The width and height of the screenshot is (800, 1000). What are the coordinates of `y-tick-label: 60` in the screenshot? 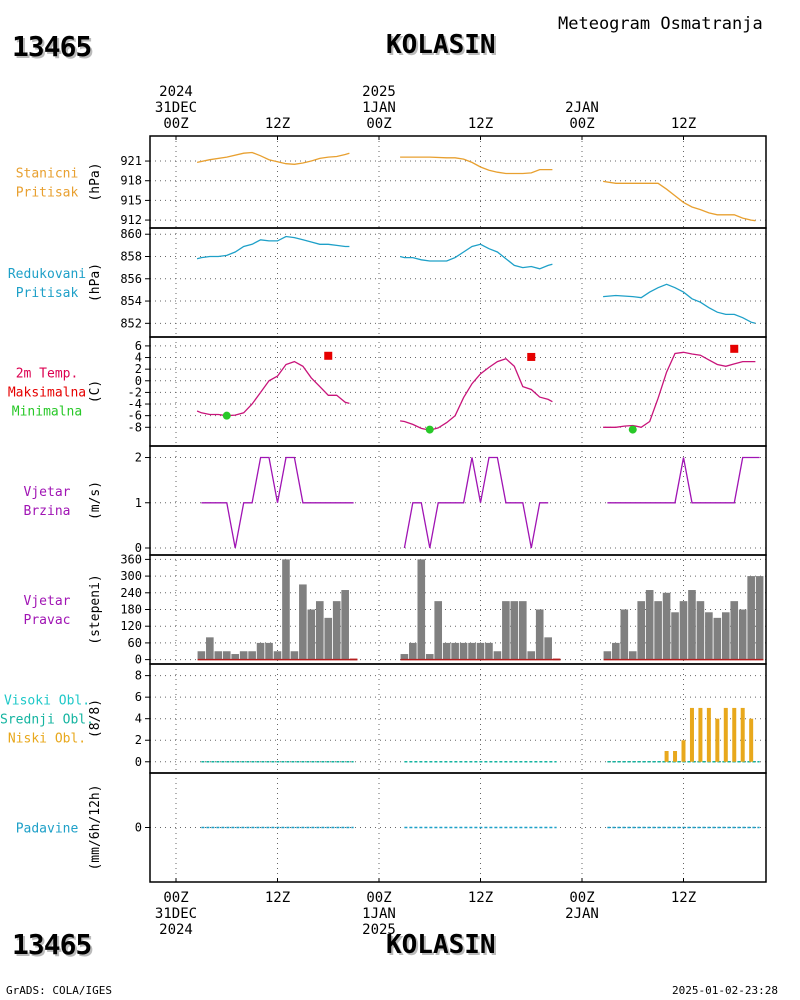 It's located at (135, 643).